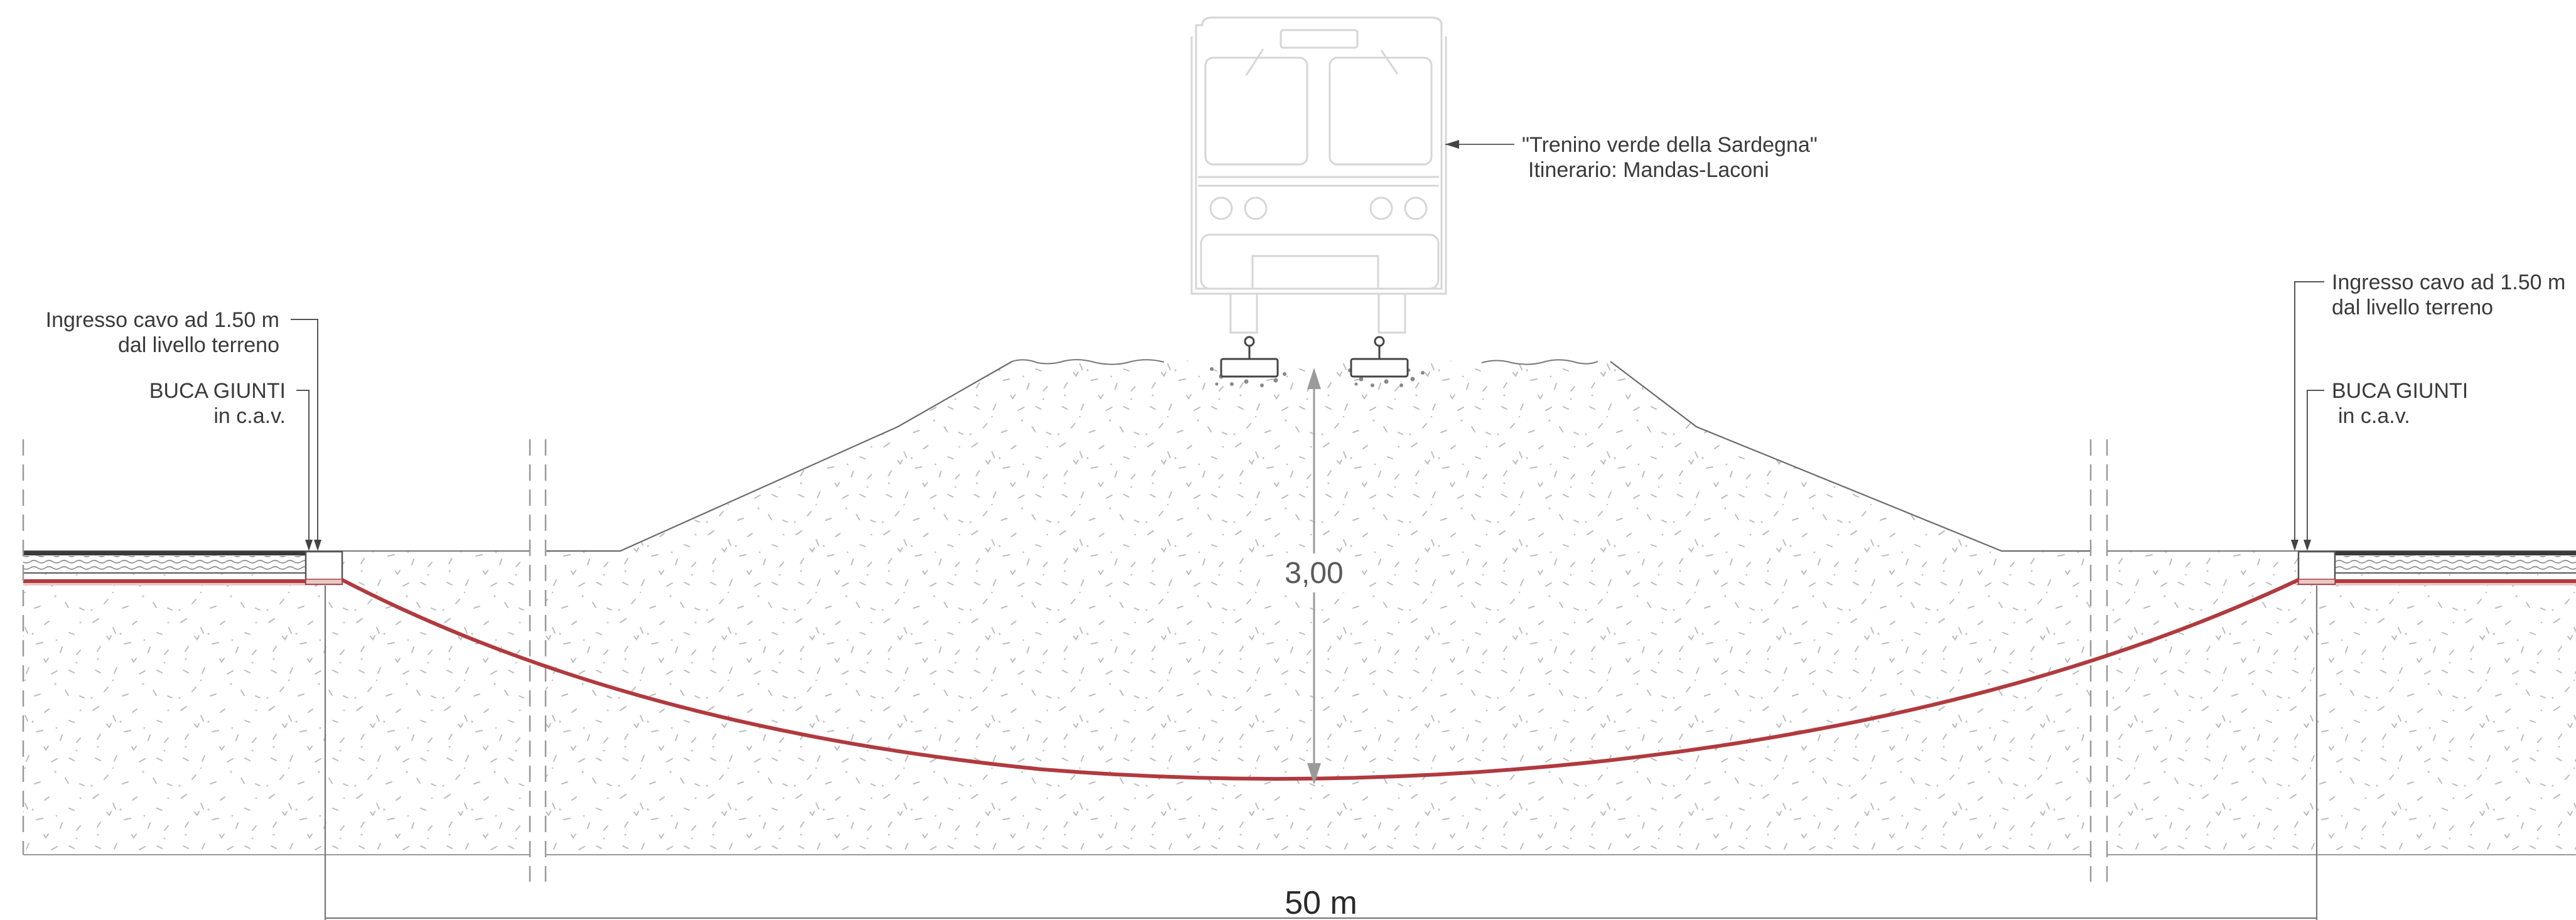 This screenshot has height=920, width=2576. What do you see at coordinates (303, 466) in the screenshot?
I see `left-pit-leader` at bounding box center [303, 466].